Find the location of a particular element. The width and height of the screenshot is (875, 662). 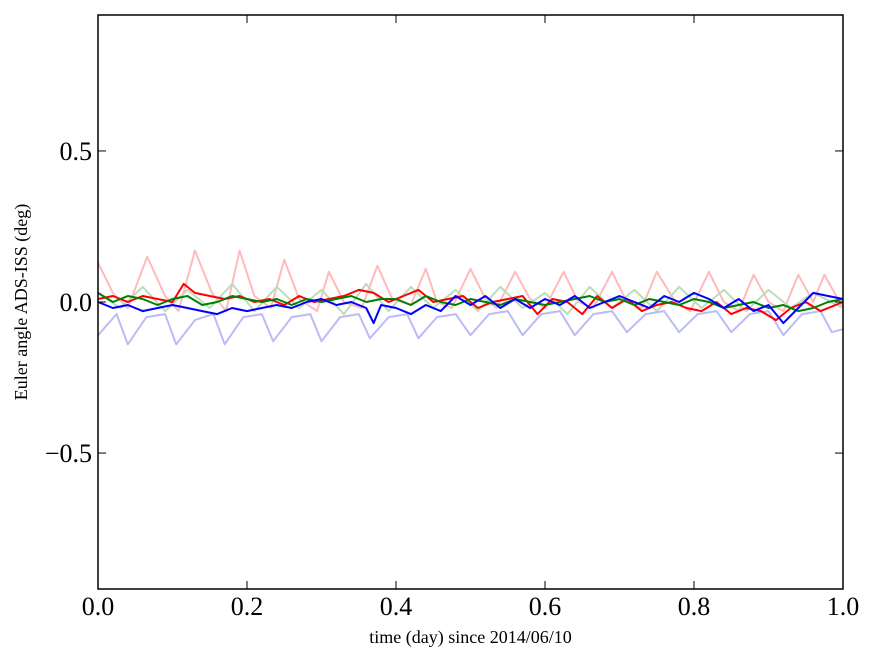

y-tick-label: 0.5 is located at coordinates (76, 151).